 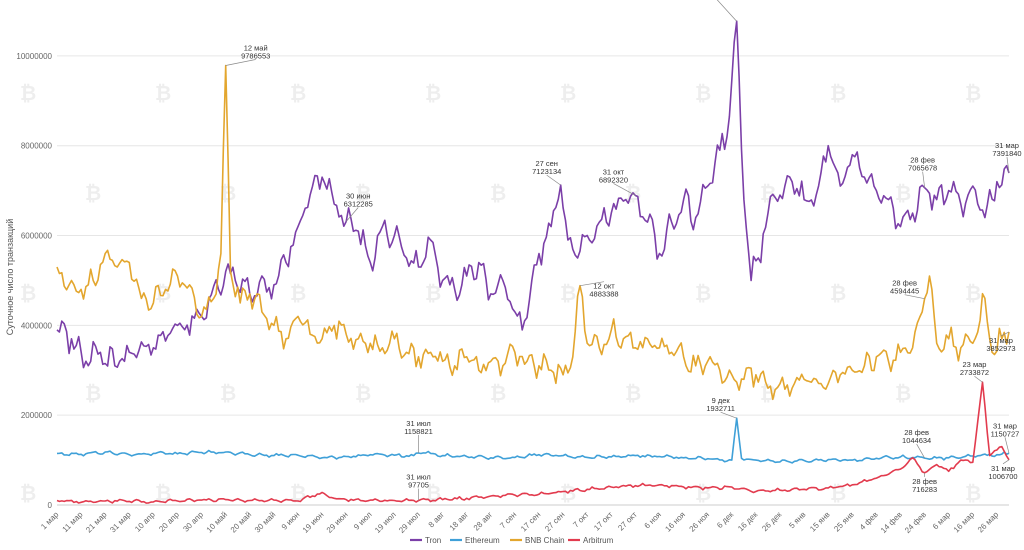 I want to click on x-tick-label: 4 фев, so click(x=869, y=521).